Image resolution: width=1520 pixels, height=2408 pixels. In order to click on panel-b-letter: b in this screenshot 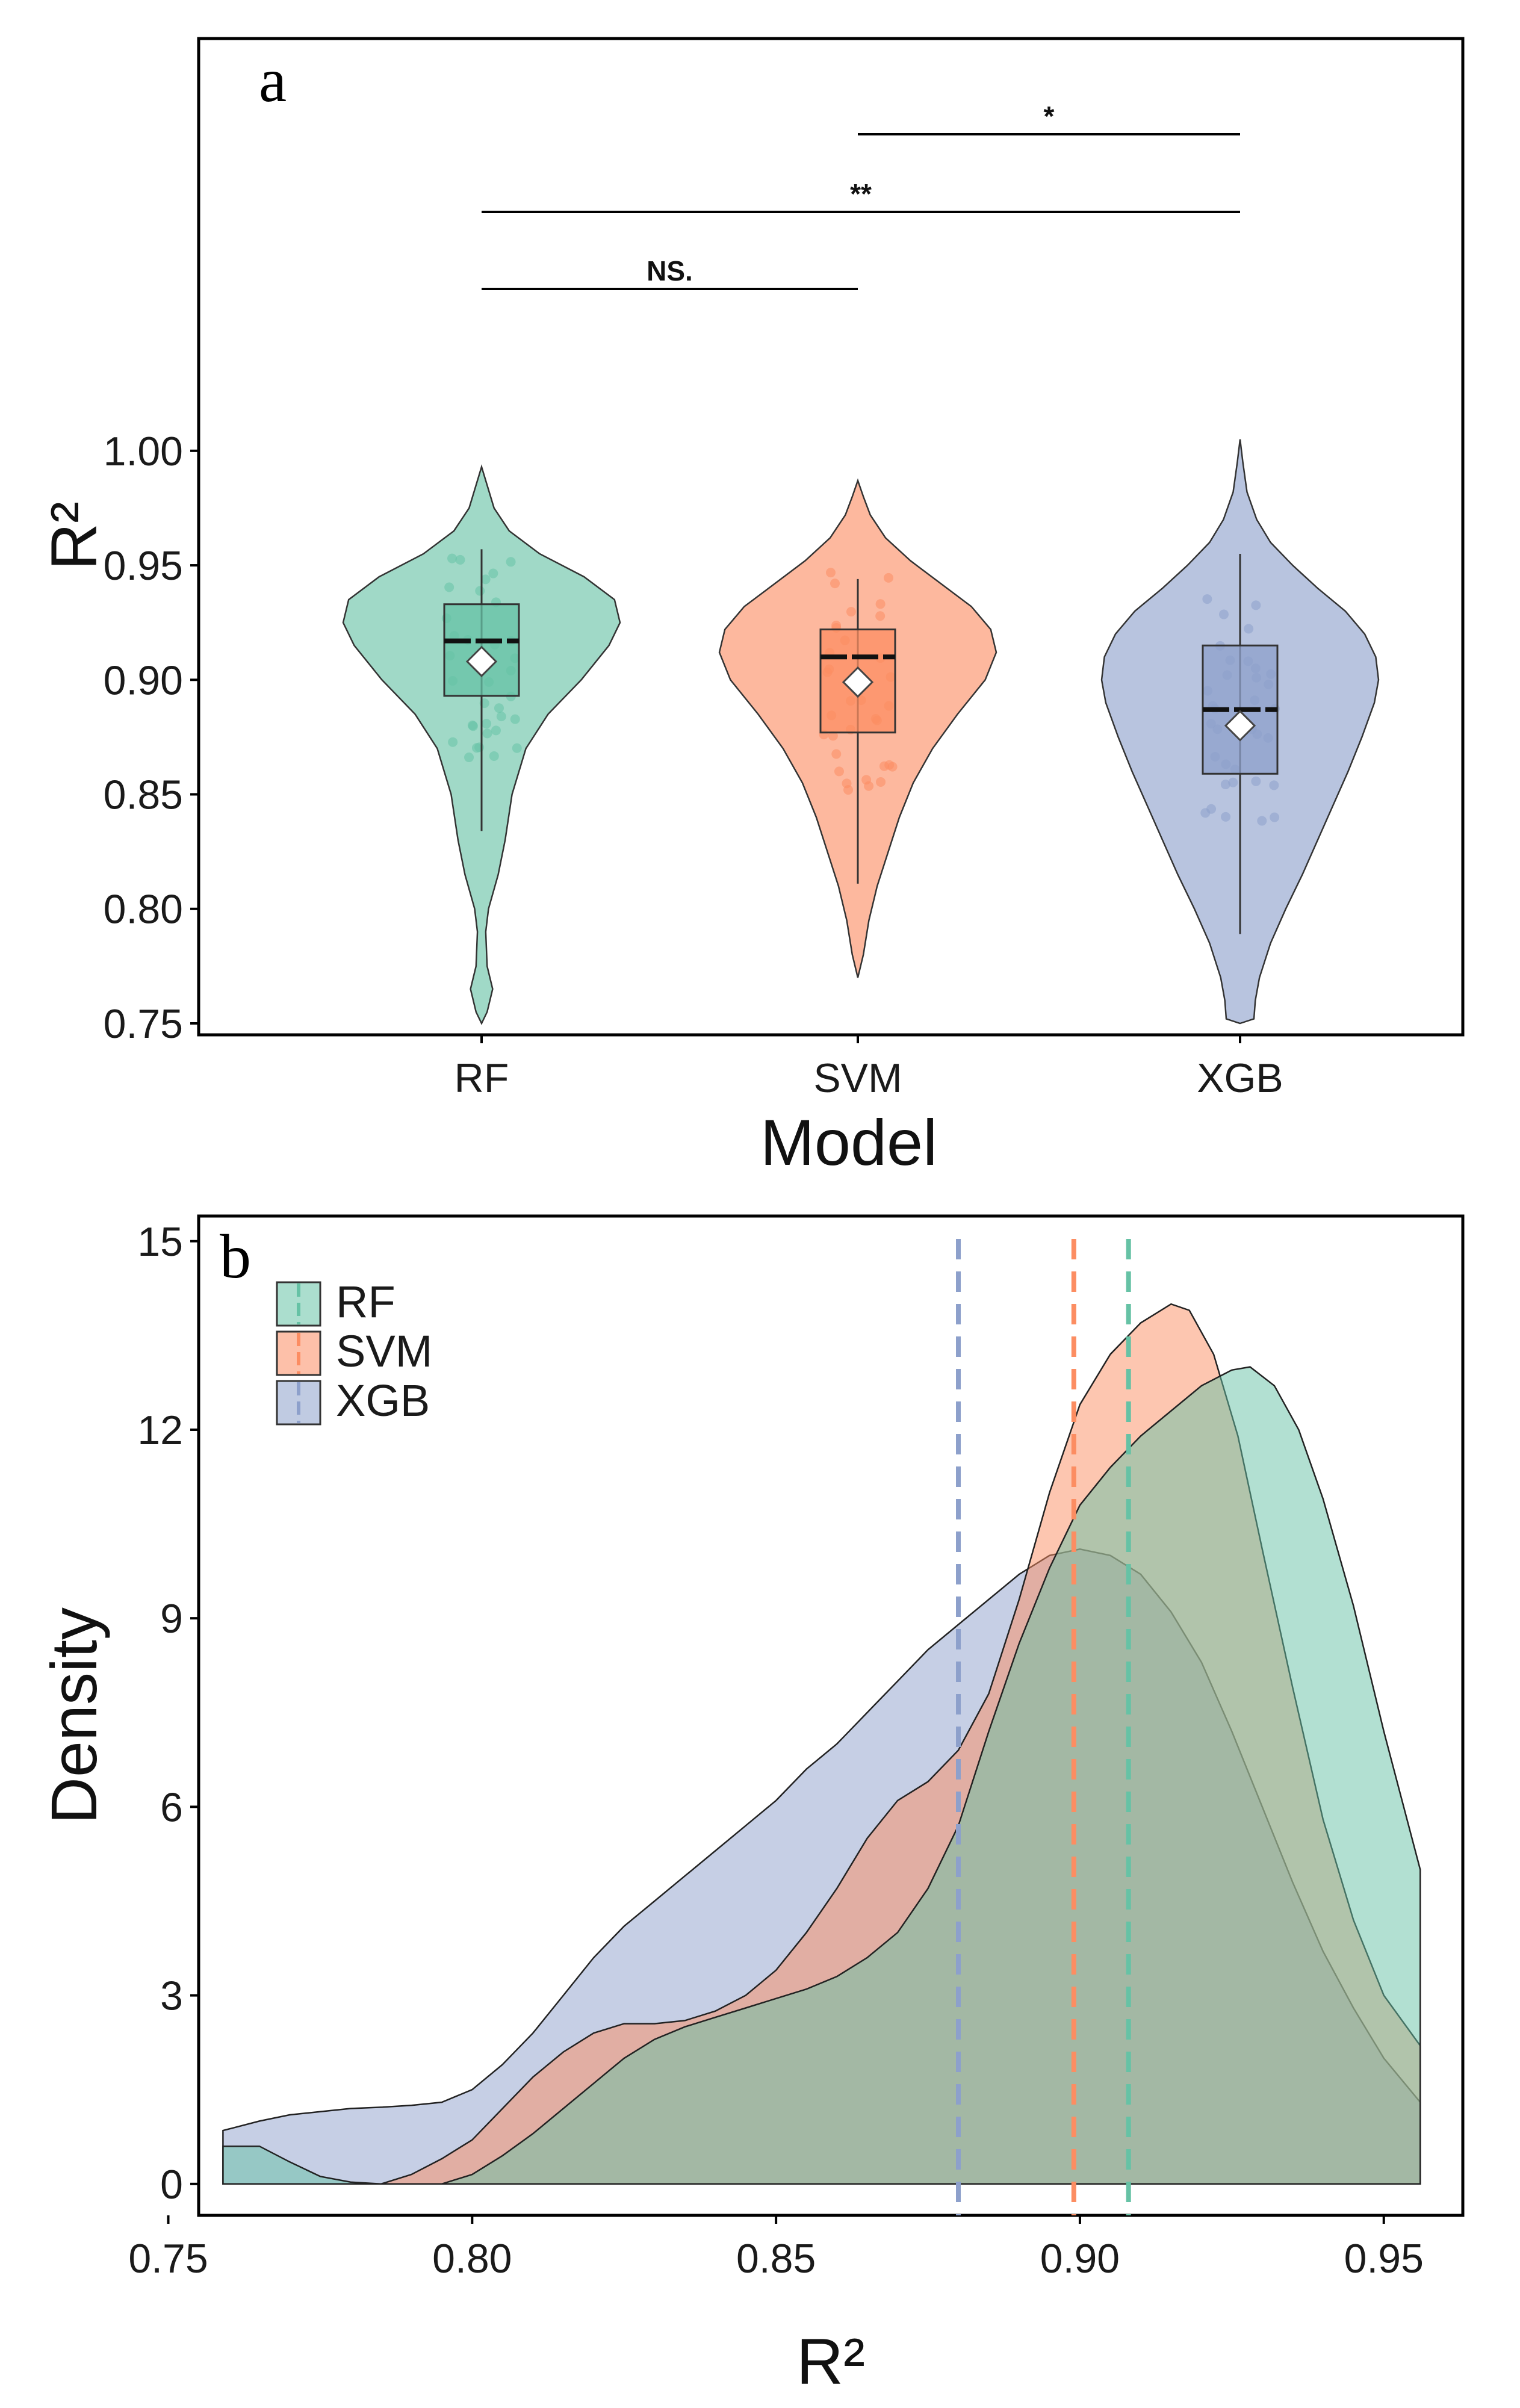, I will do `click(235, 1256)`.